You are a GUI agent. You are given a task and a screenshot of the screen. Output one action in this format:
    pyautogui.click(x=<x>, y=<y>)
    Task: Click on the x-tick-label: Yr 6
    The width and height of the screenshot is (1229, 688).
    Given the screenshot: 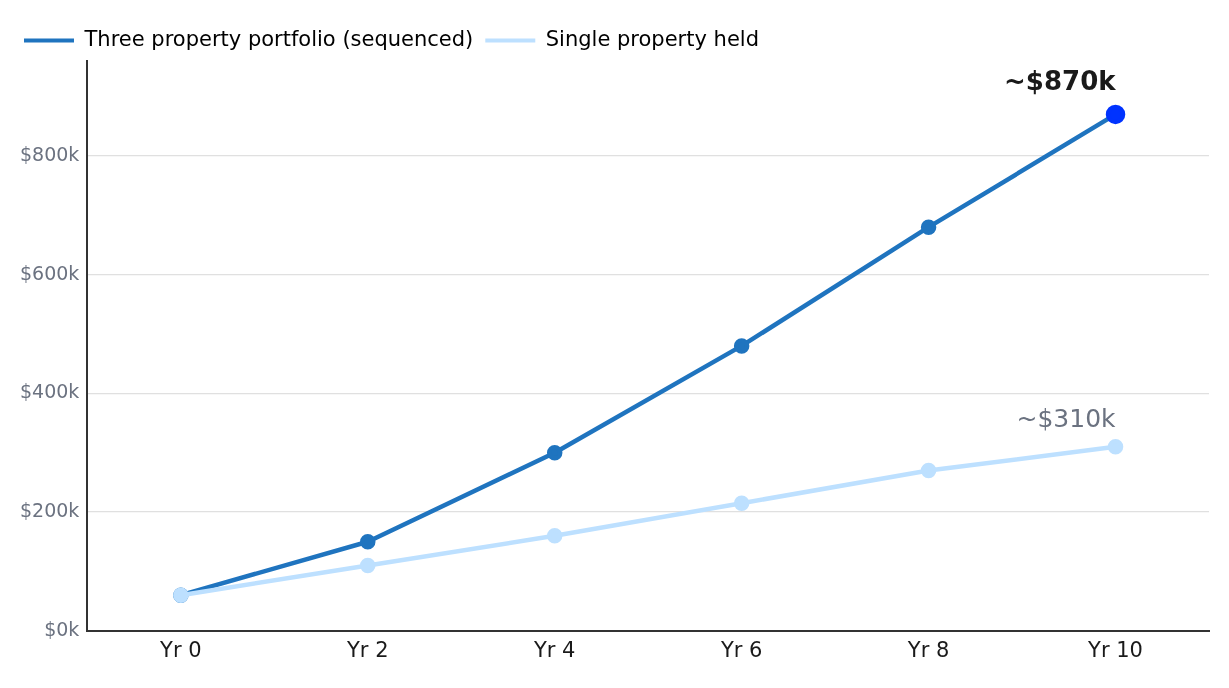 What is the action you would take?
    pyautogui.click(x=741, y=649)
    